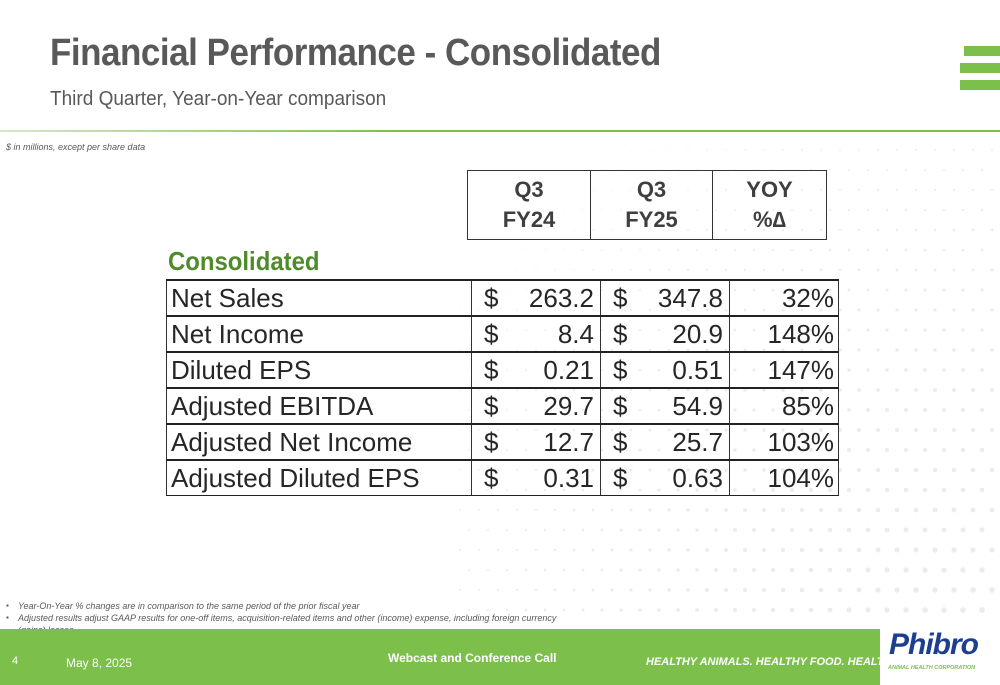 This screenshot has width=1000, height=685. Describe the element at coordinates (682, 442) in the screenshot. I see `q3-fy25-value: 25.7` at that location.